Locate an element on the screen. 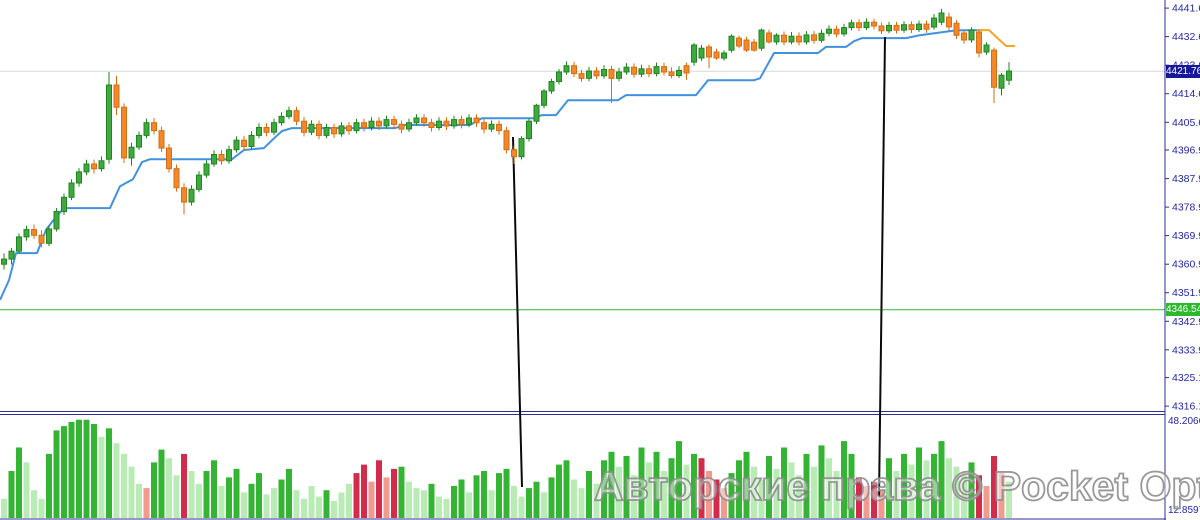 The width and height of the screenshot is (1200, 520). volume-axis-last-label: 12.8597 is located at coordinates (1184, 510).